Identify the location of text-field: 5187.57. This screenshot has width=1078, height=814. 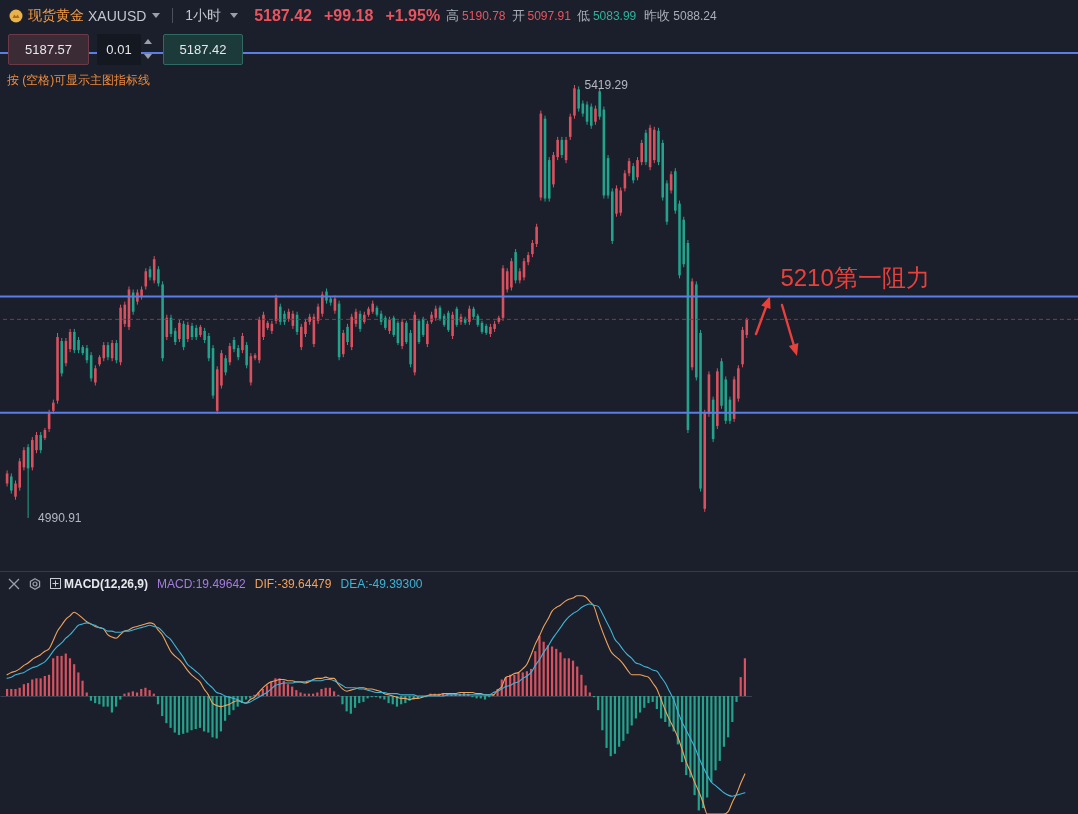
(48, 49).